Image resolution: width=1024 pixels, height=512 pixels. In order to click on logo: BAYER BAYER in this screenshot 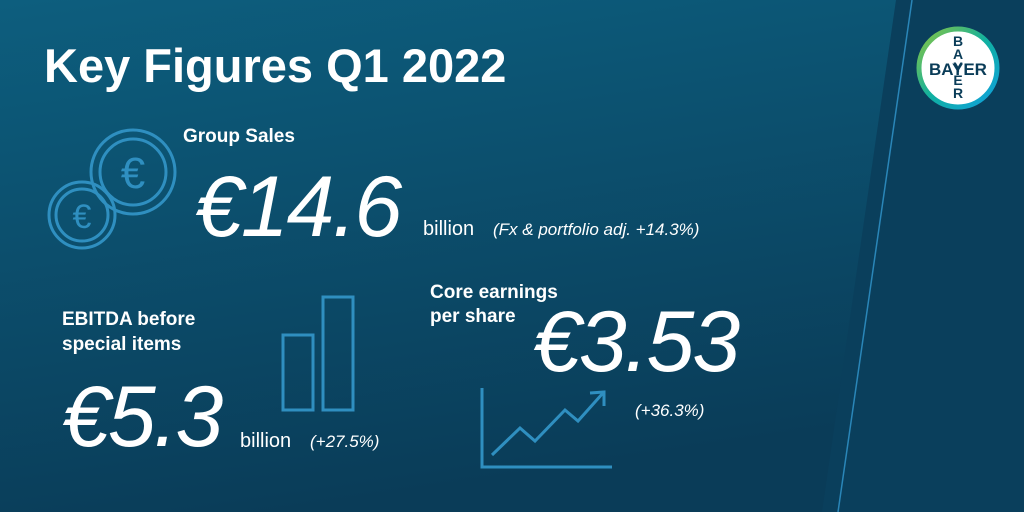, I will do `click(958, 68)`.